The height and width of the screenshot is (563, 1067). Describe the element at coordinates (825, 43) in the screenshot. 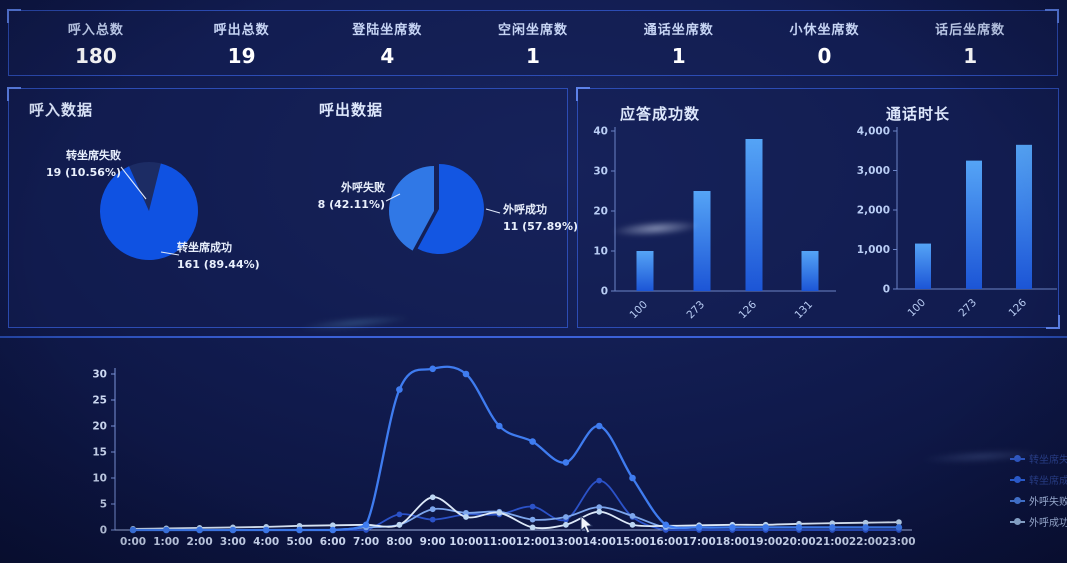

I see `kpi-item: 小休坐席数 0` at that location.